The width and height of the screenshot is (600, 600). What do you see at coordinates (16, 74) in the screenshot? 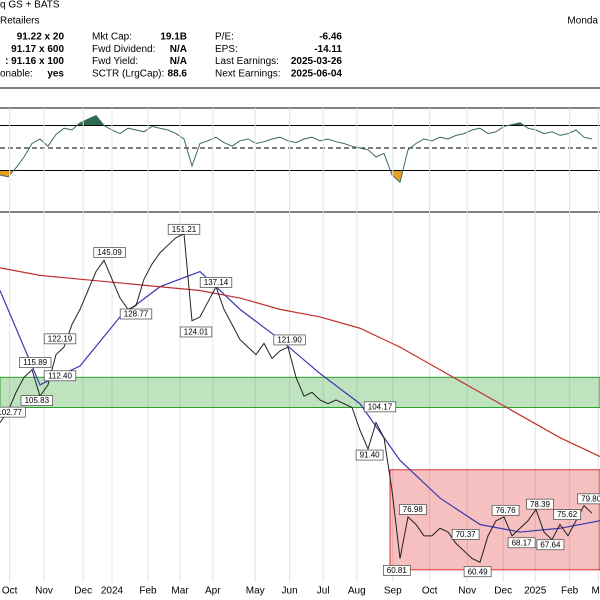
I see `field-label: onable:` at bounding box center [16, 74].